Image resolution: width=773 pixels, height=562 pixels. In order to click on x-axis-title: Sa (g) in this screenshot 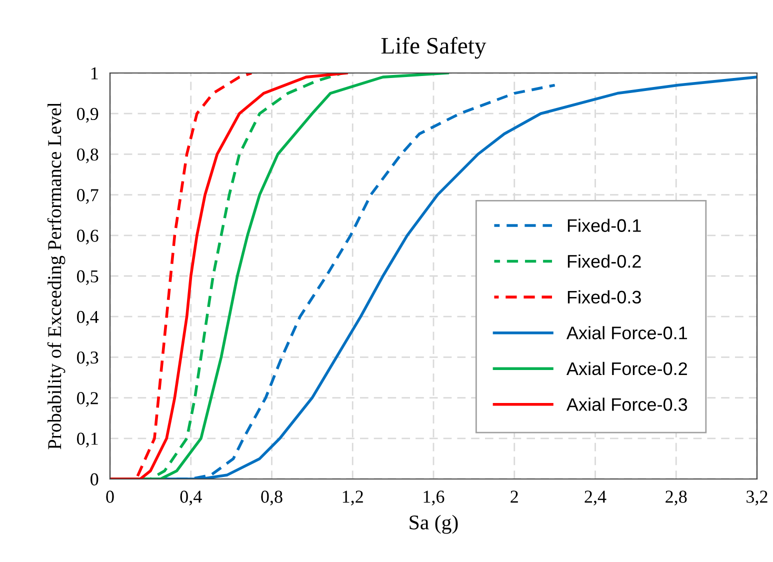, I will do `click(434, 524)`.